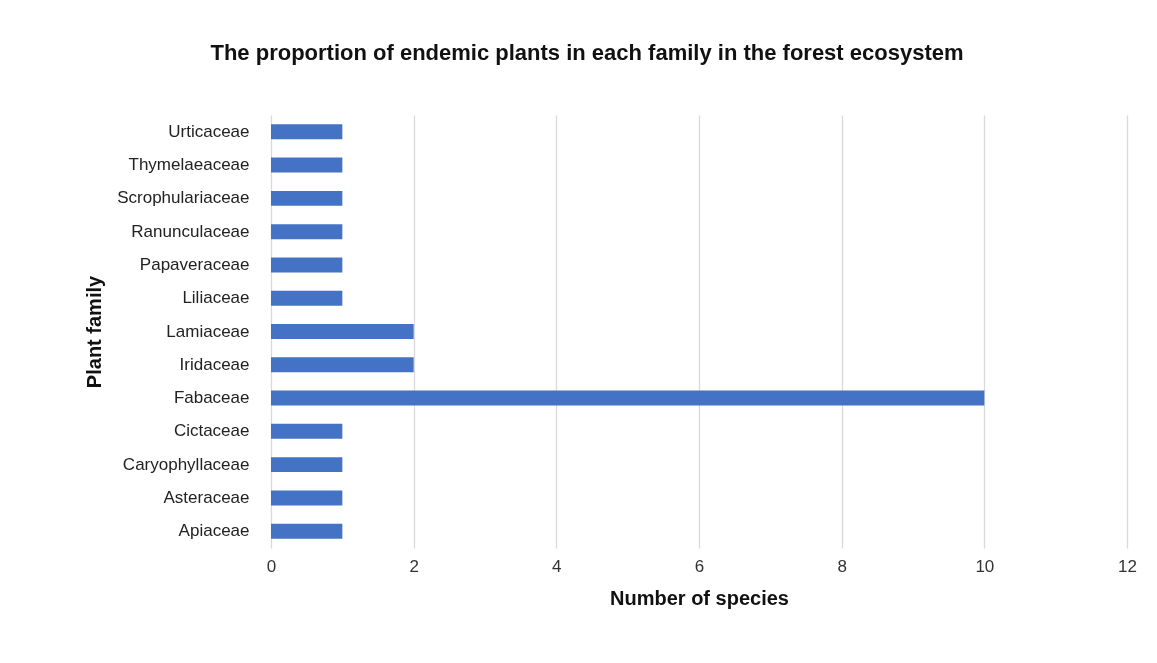  Describe the element at coordinates (208, 331) in the screenshot. I see `y-tick-label: Lamiaceae` at that location.